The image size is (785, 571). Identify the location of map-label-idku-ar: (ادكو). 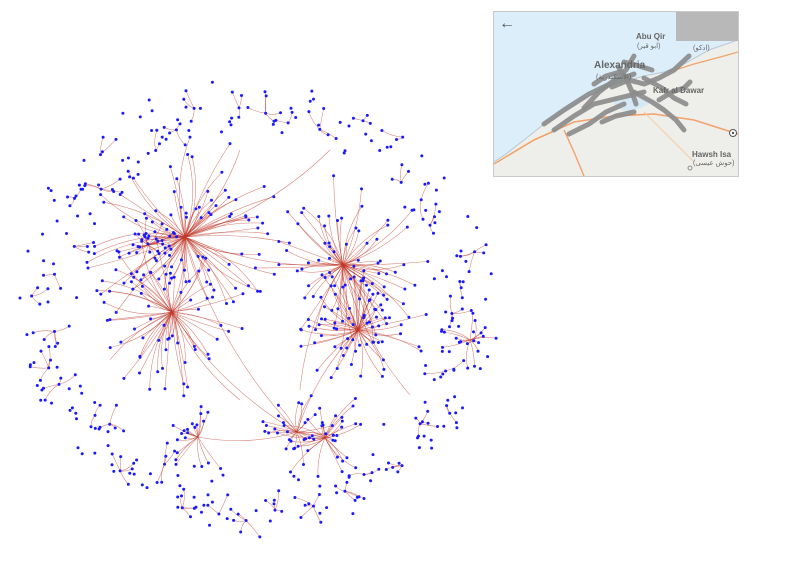
(701, 48).